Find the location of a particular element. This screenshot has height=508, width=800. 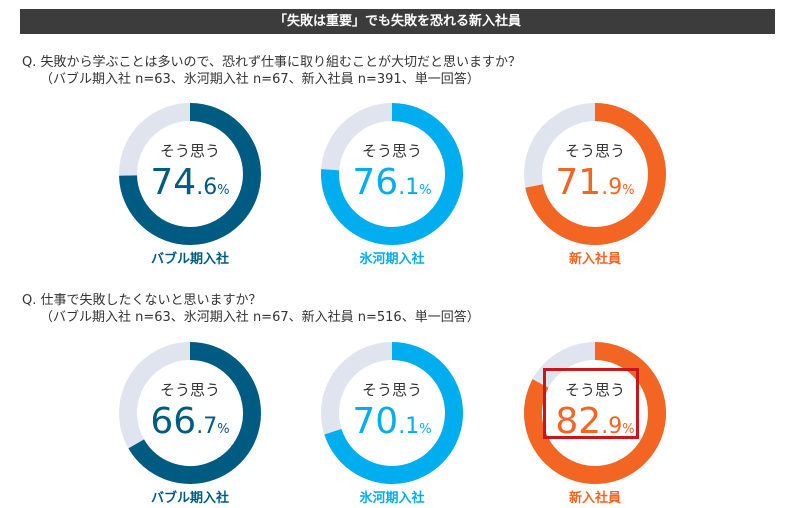

question-1-sample: （バブル期入社 n=63、氷河期入社 n=67、新入社員 n=391、単一回答） is located at coordinates (260, 79).